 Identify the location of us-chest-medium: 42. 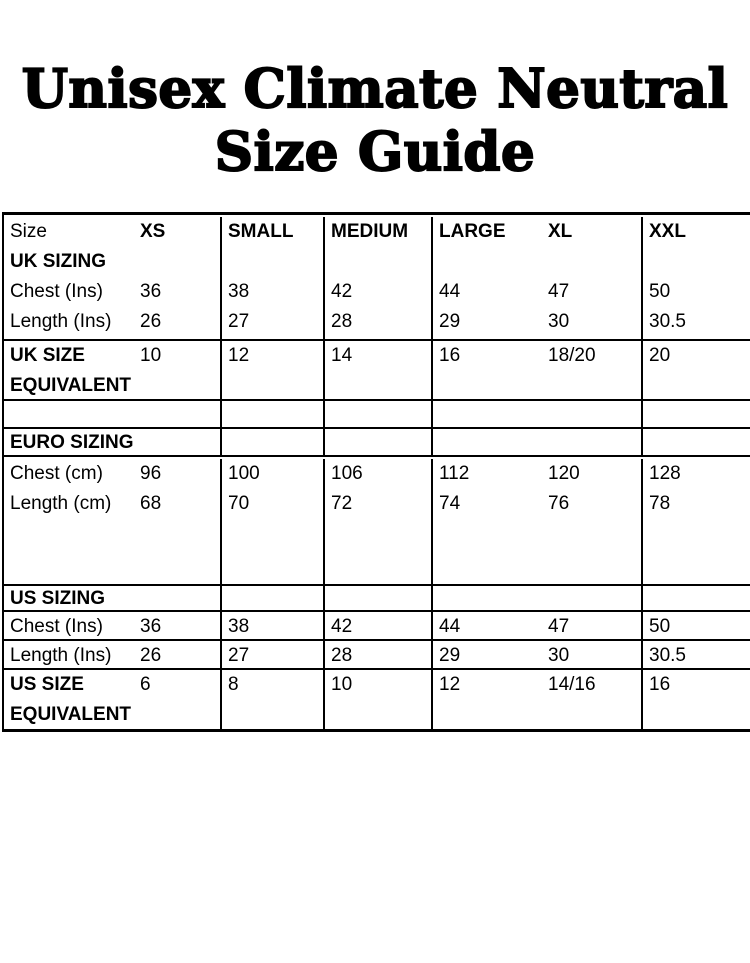
(342, 626).